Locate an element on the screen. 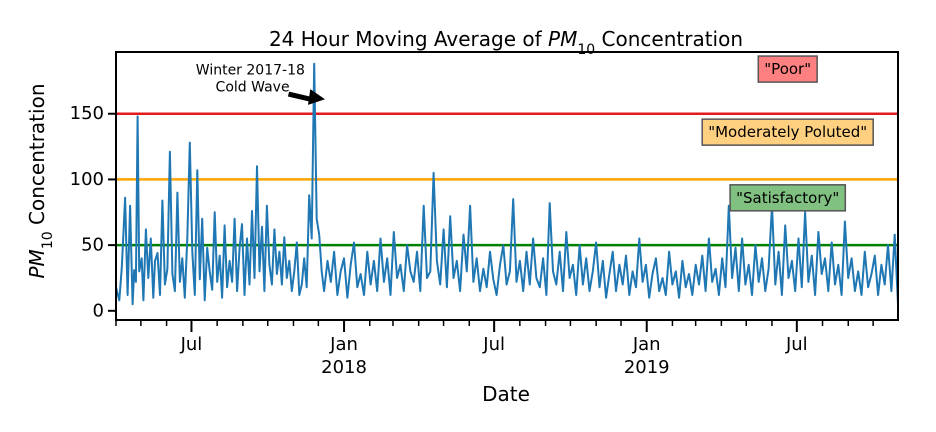  title-prefix: 24 Hour Moving Average of is located at coordinates (408, 39).